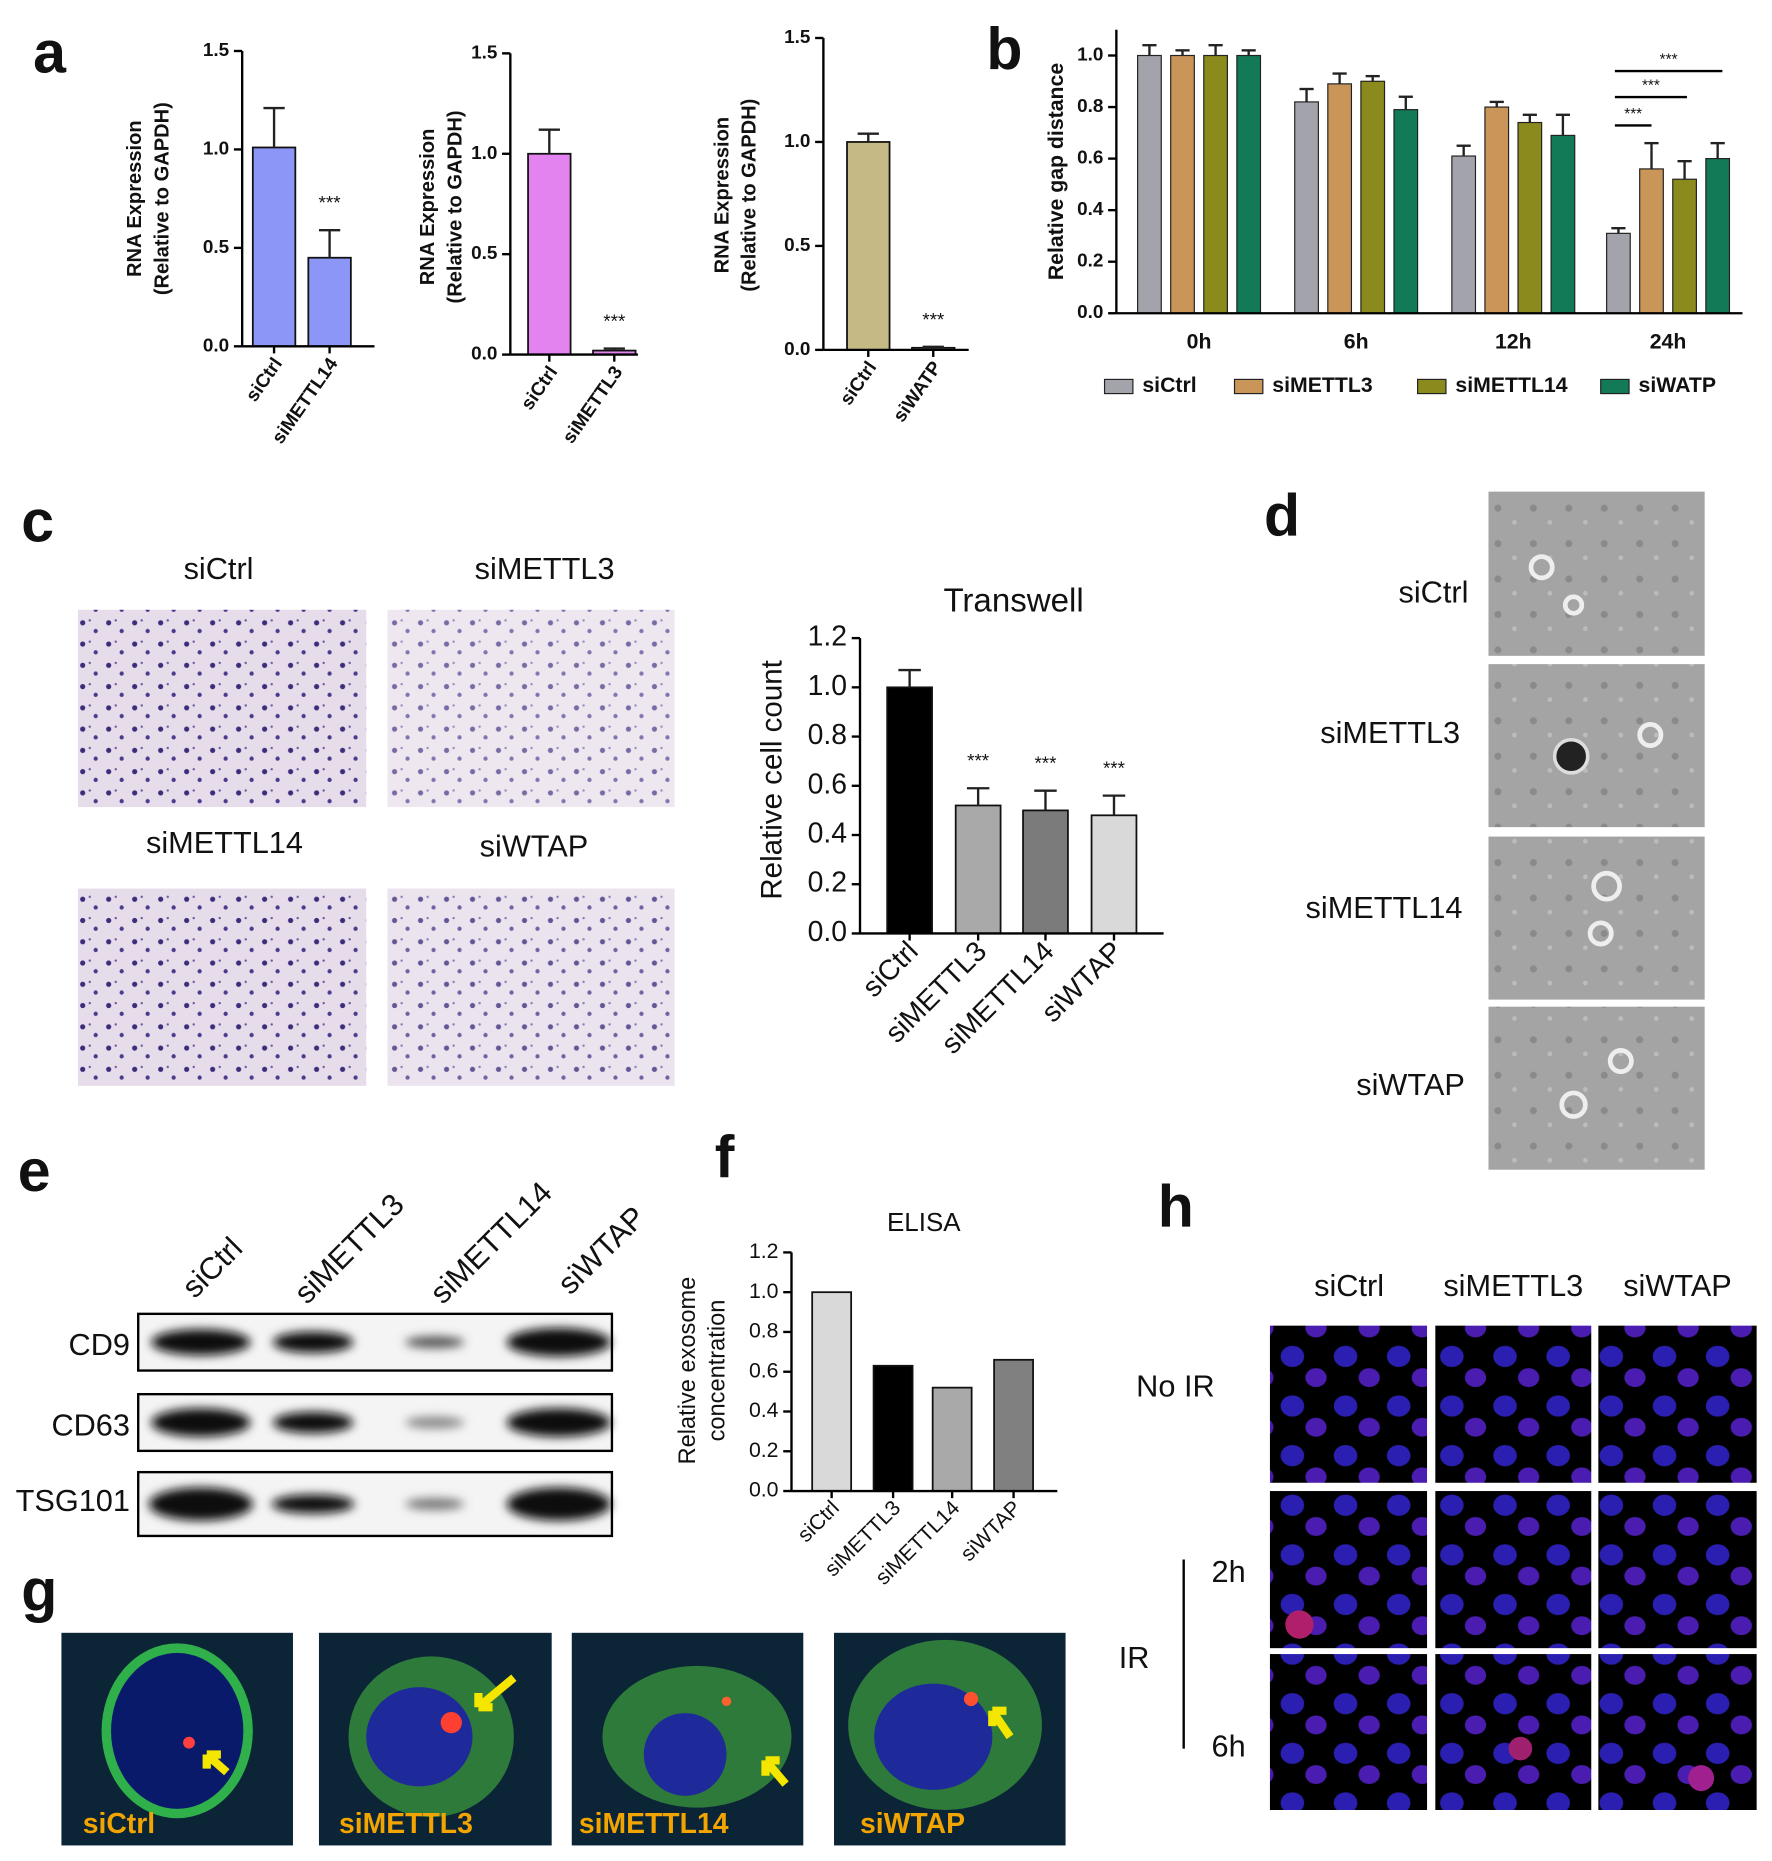 Image resolution: width=1772 pixels, height=1861 pixels. I want to click on y-tick-label: 1.2, so click(764, 1251).